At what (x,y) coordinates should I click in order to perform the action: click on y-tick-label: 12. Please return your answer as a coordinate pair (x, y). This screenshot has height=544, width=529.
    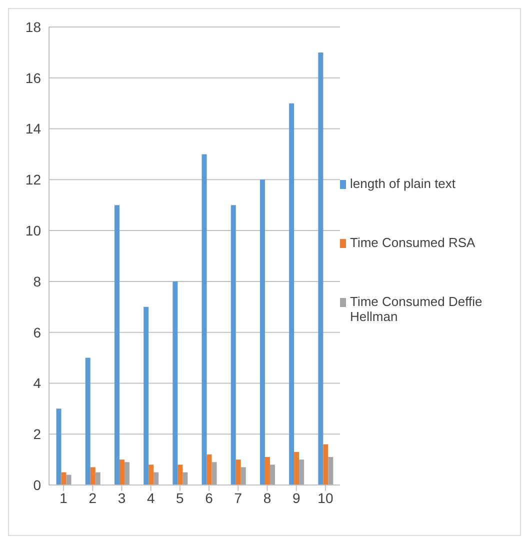
    Looking at the image, I should click on (33, 180).